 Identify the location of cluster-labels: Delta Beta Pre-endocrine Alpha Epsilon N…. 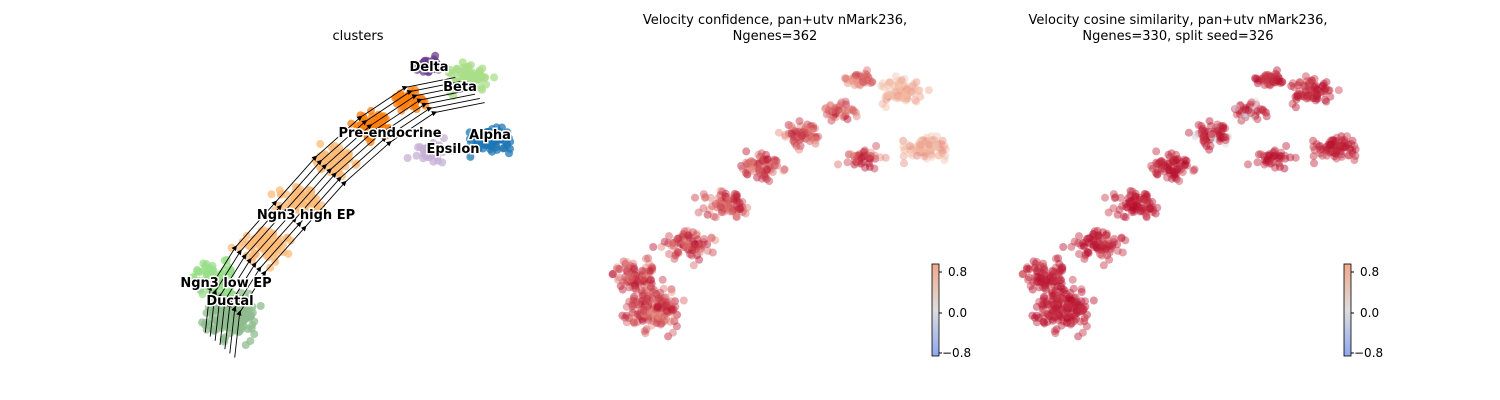
(346, 185).